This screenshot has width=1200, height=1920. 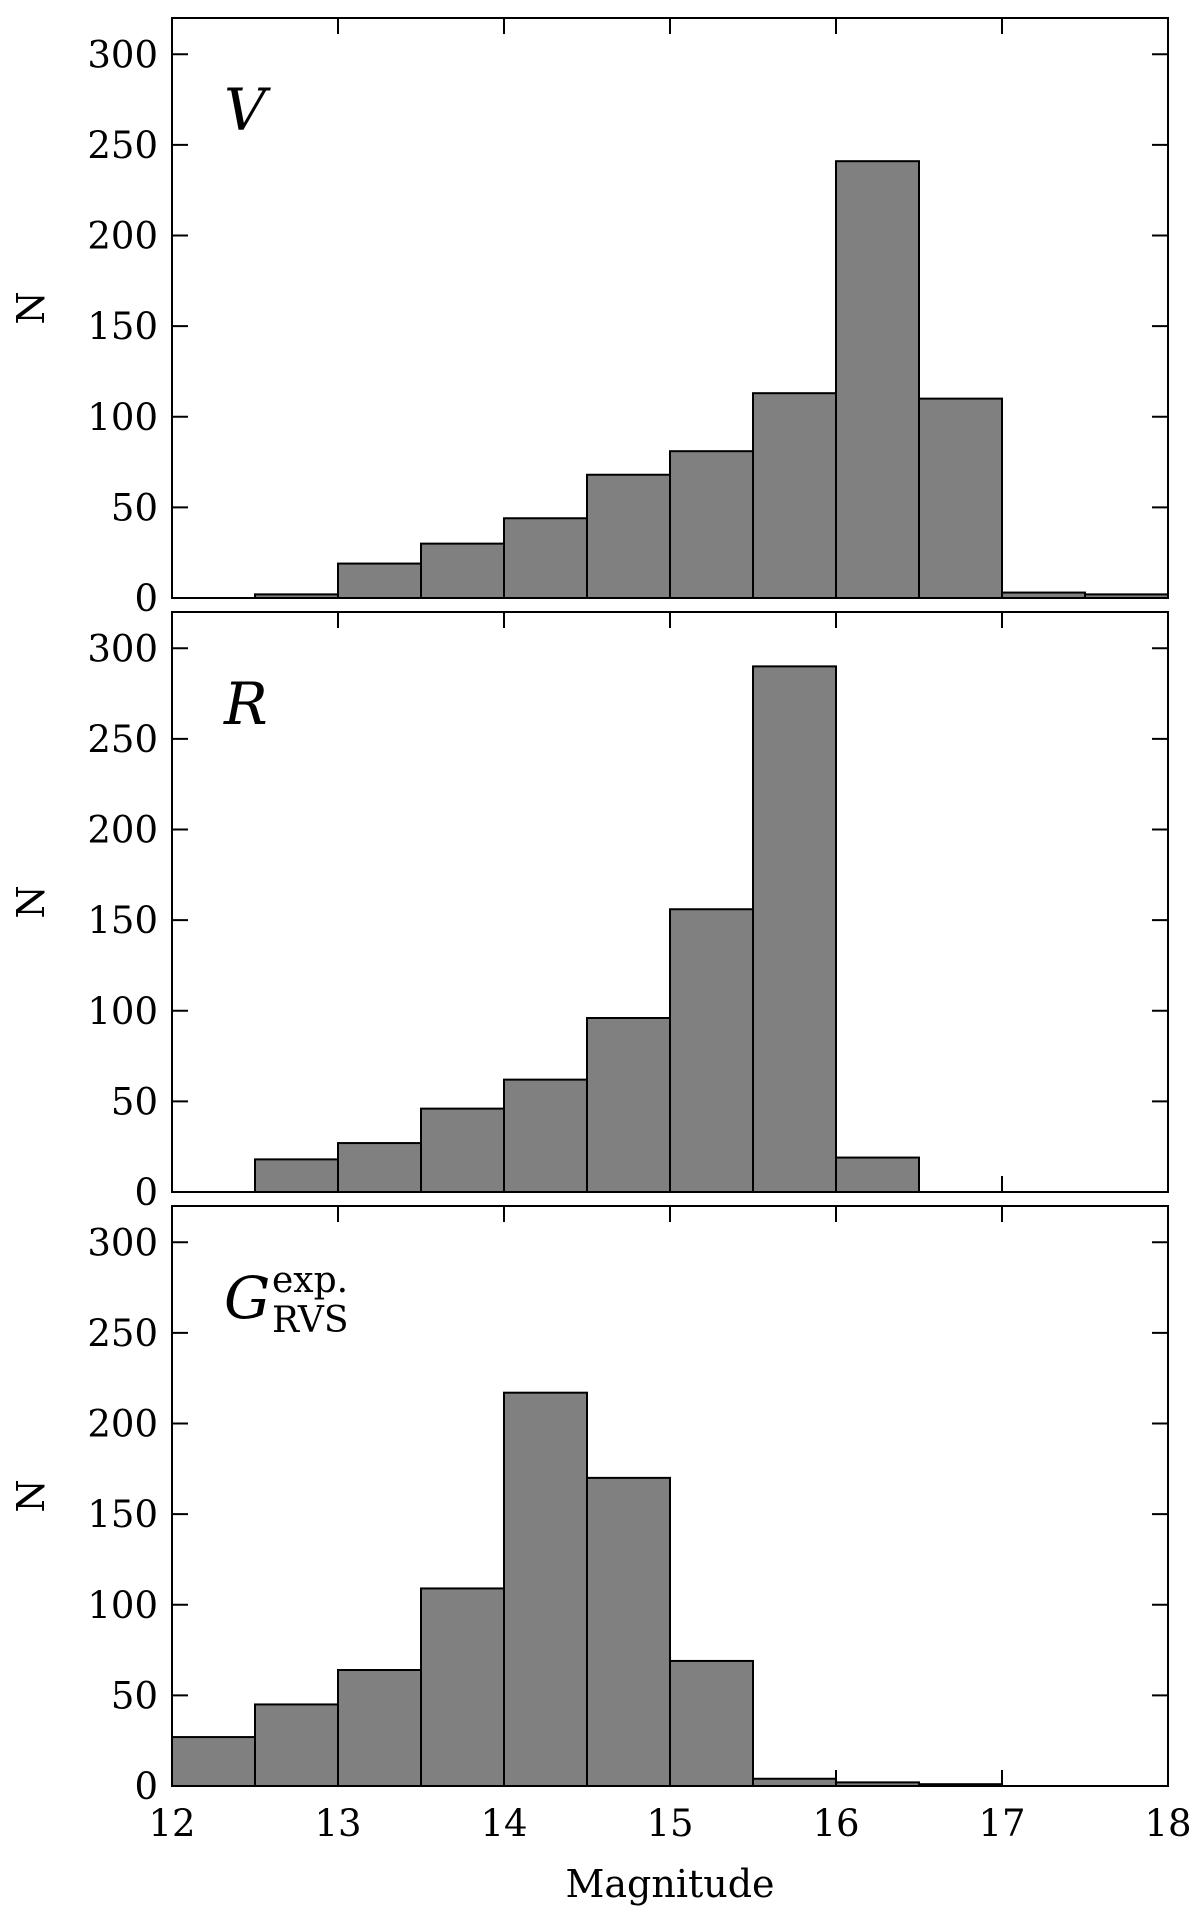 I want to click on x-tick-label: 17, so click(x=1001, y=1823).